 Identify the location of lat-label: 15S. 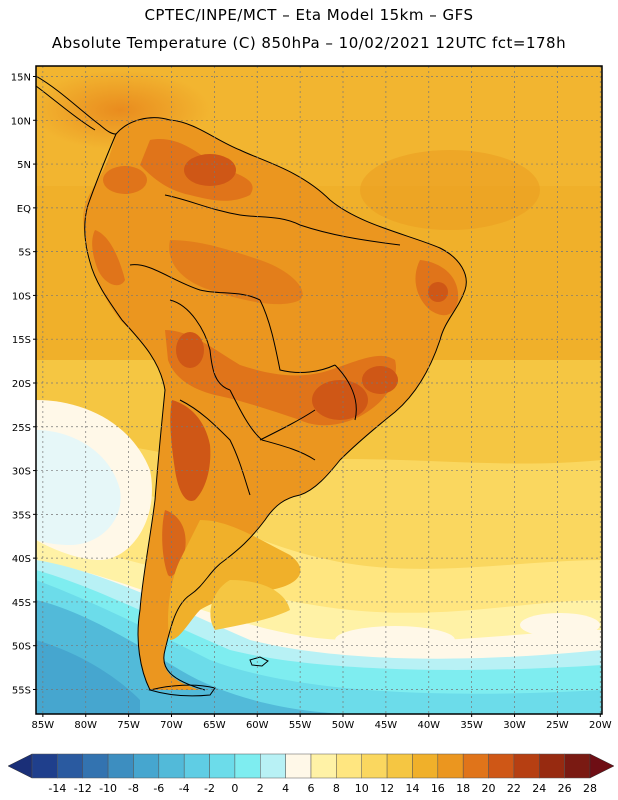
(21, 340).